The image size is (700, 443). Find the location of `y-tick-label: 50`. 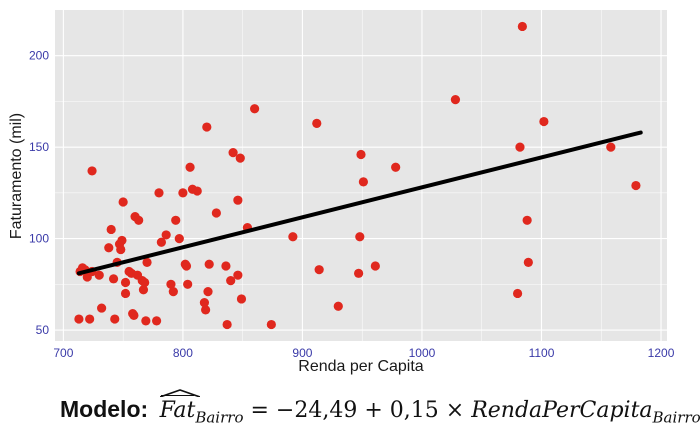

y-tick-label: 50 is located at coordinates (43, 330).